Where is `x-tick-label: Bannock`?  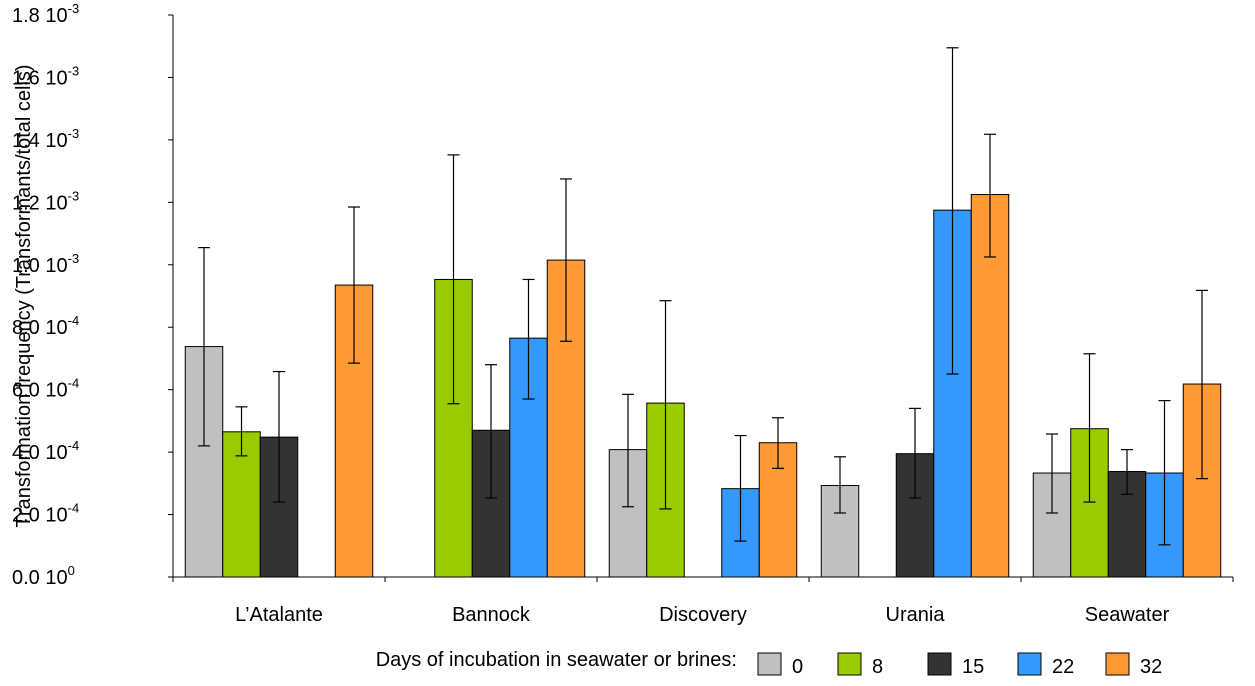
x-tick-label: Bannock is located at coordinates (491, 615).